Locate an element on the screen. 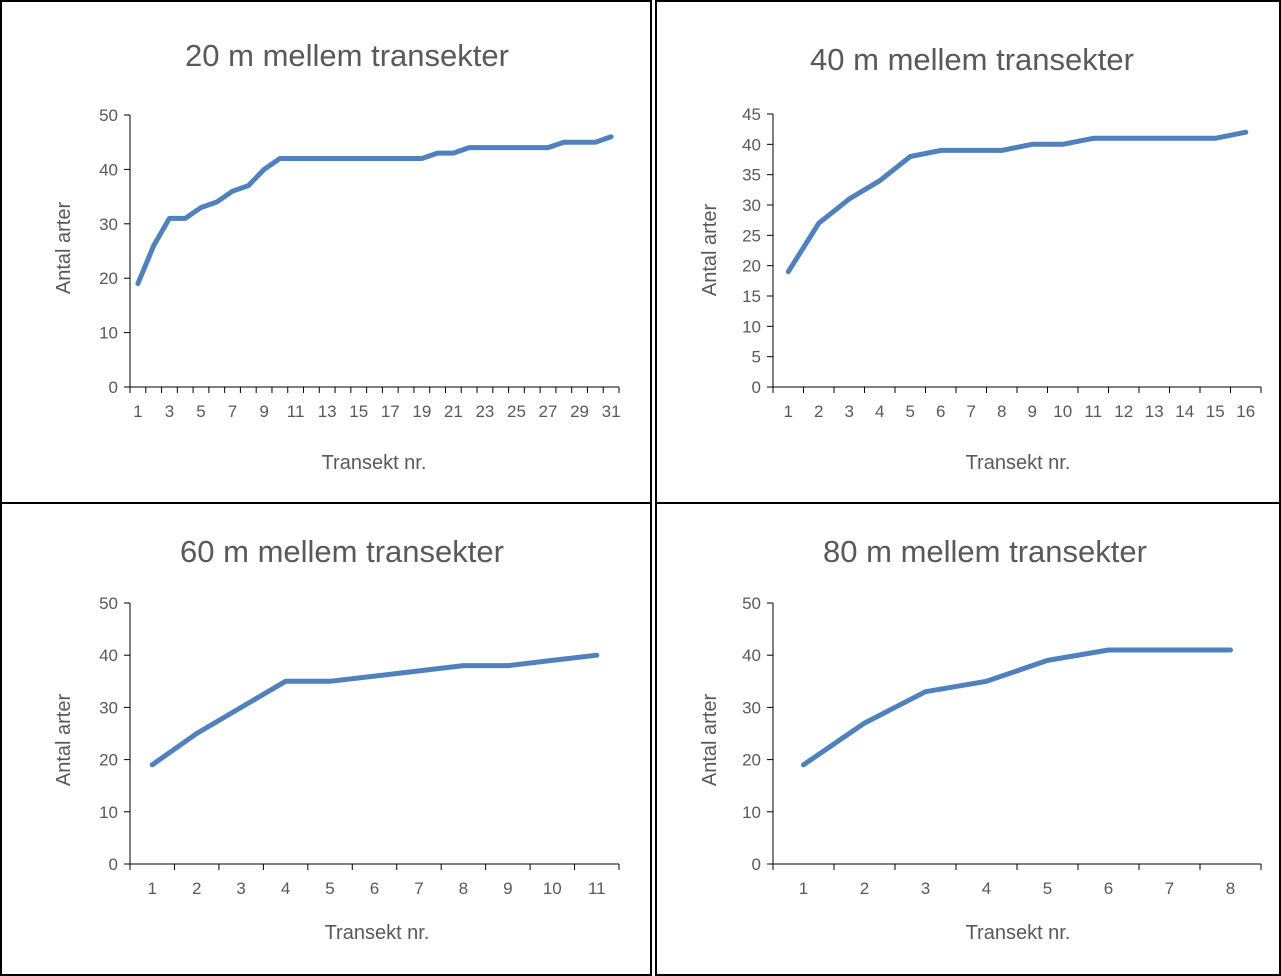 This screenshot has width=1281, height=976. y-tick-label: 35 is located at coordinates (751, 175).